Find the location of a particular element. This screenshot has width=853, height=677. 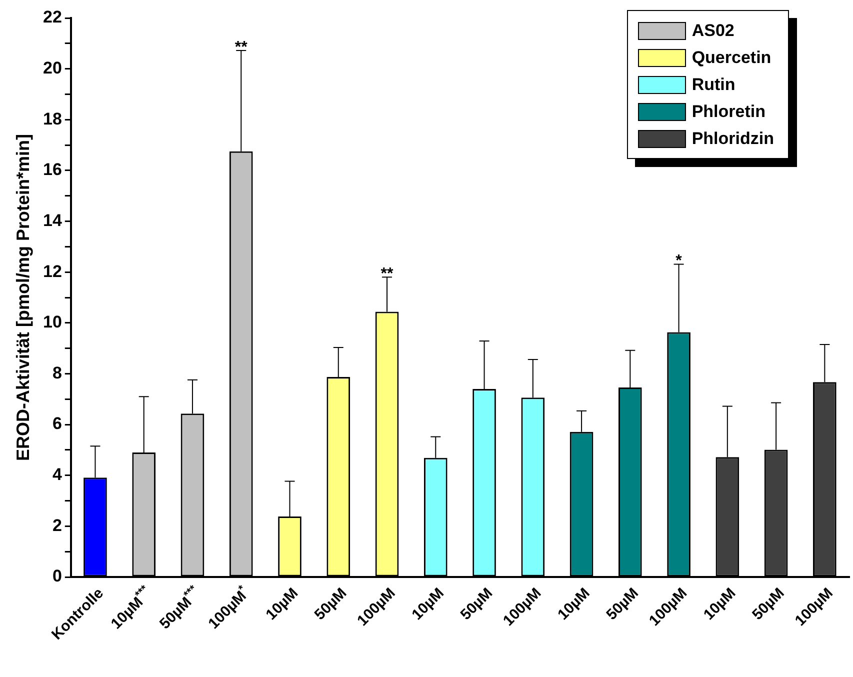

legend-label: Phloretin is located at coordinates (729, 112).